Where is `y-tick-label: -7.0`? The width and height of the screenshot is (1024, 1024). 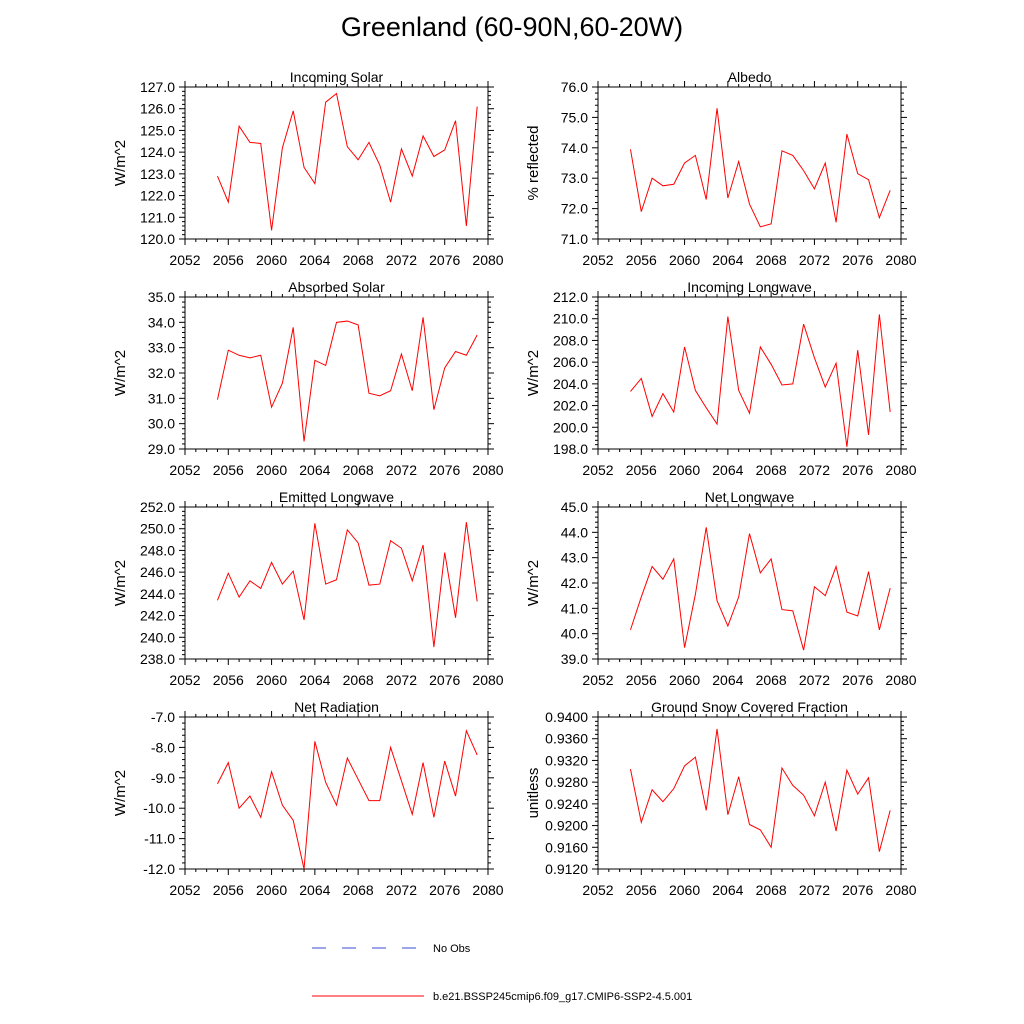 y-tick-label: -7.0 is located at coordinates (163, 717).